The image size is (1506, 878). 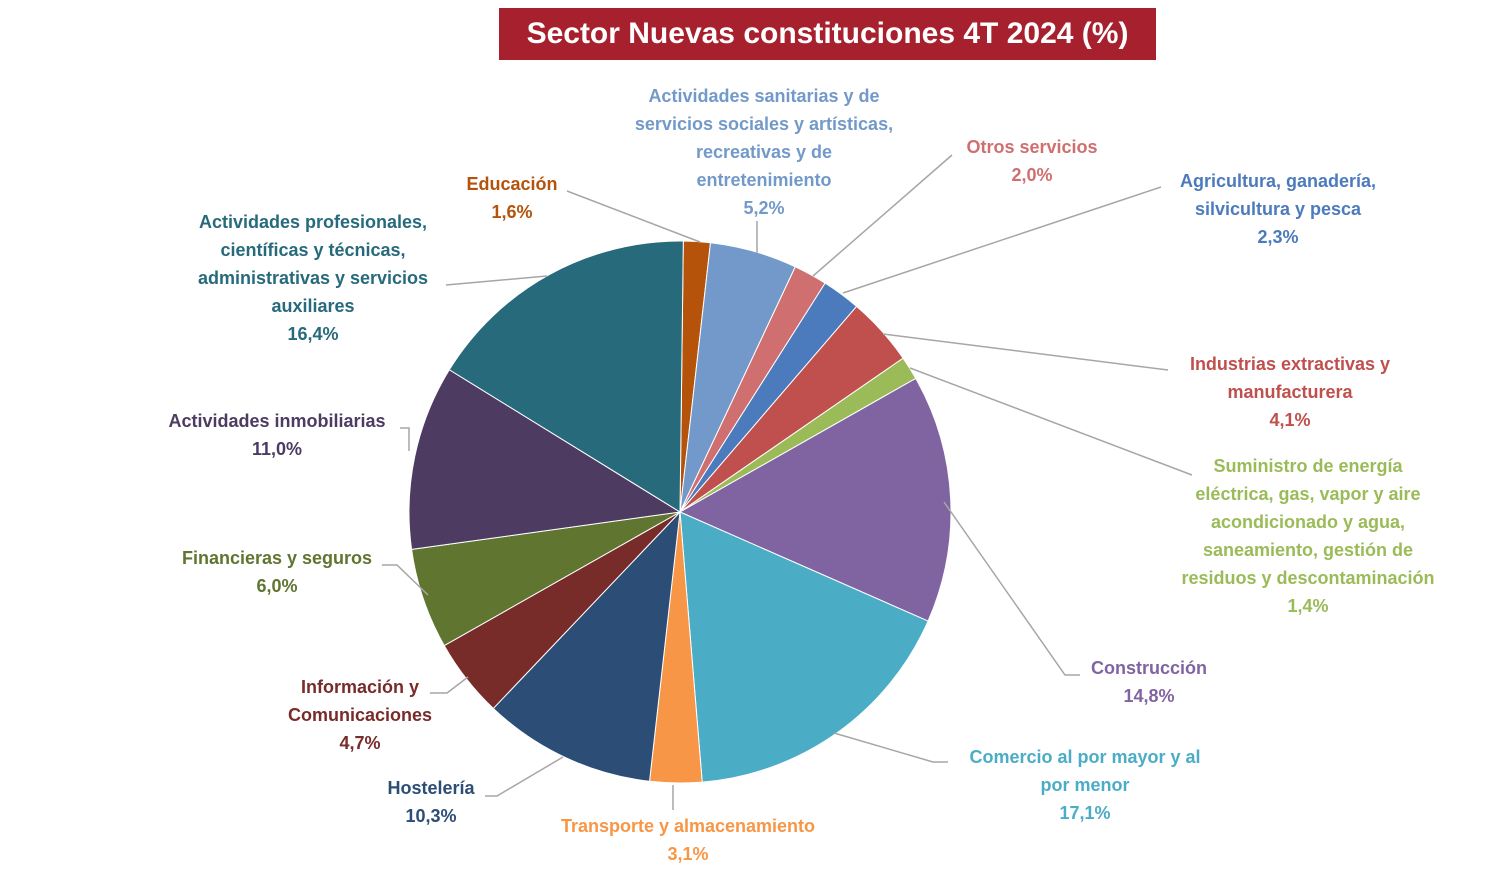 What do you see at coordinates (496, 280) in the screenshot?
I see `leader-line-actividades-profesionales-cientificas-y-` at bounding box center [496, 280].